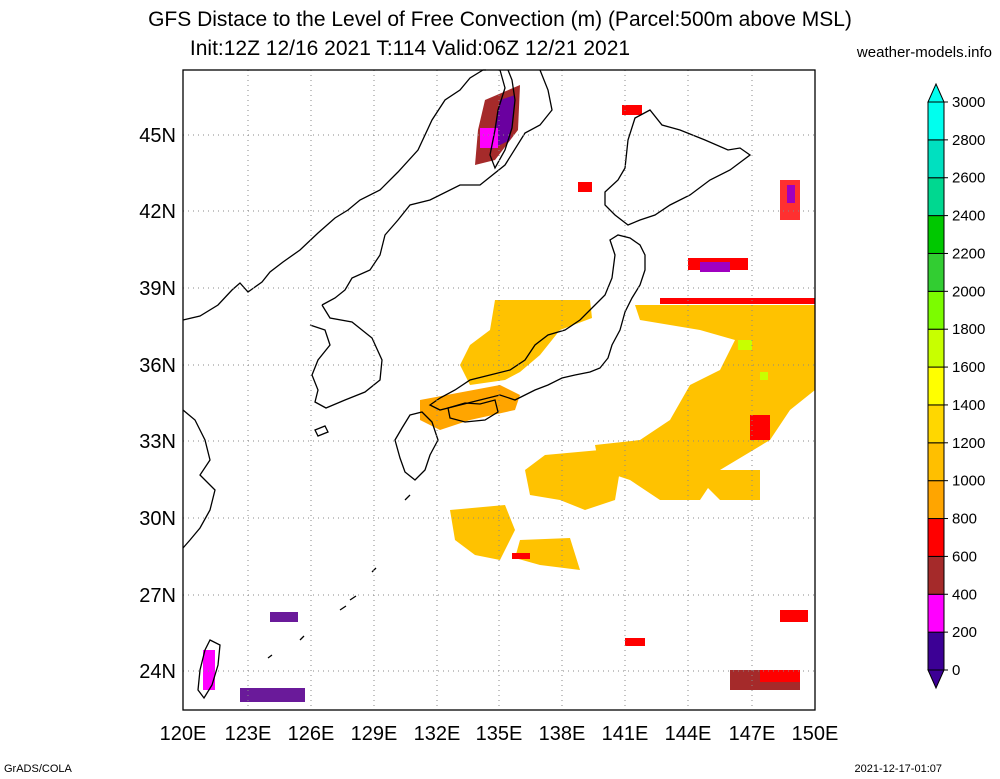 The image size is (1000, 779). I want to click on colorbar-label: 800, so click(964, 519).